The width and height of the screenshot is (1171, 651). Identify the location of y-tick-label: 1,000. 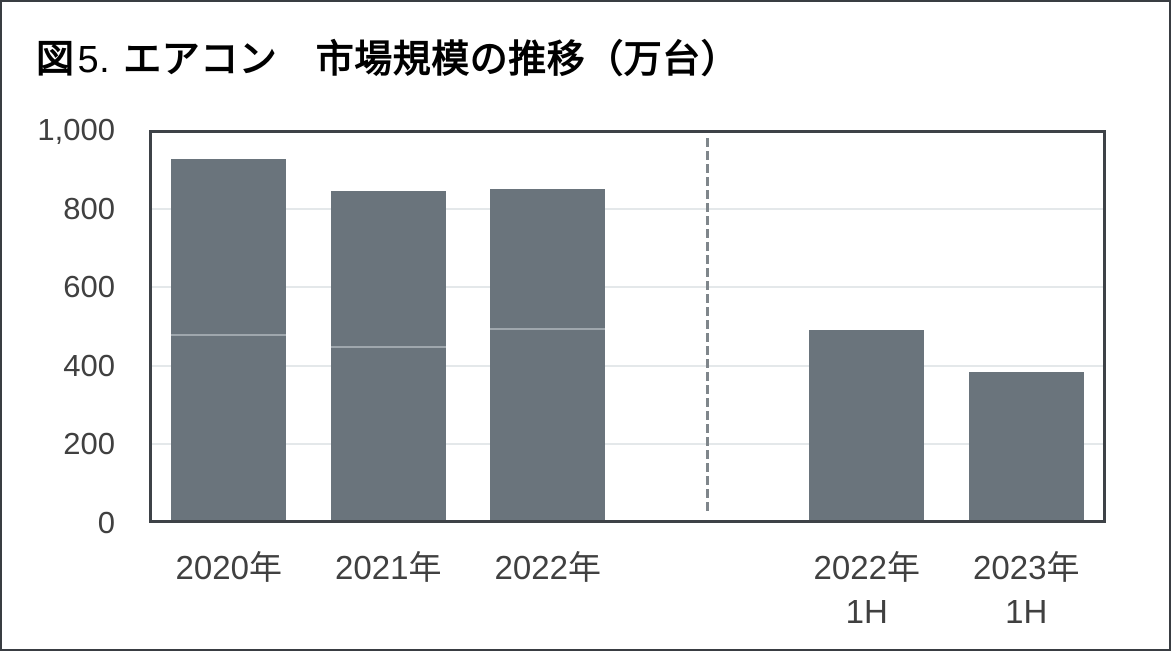
(76, 129).